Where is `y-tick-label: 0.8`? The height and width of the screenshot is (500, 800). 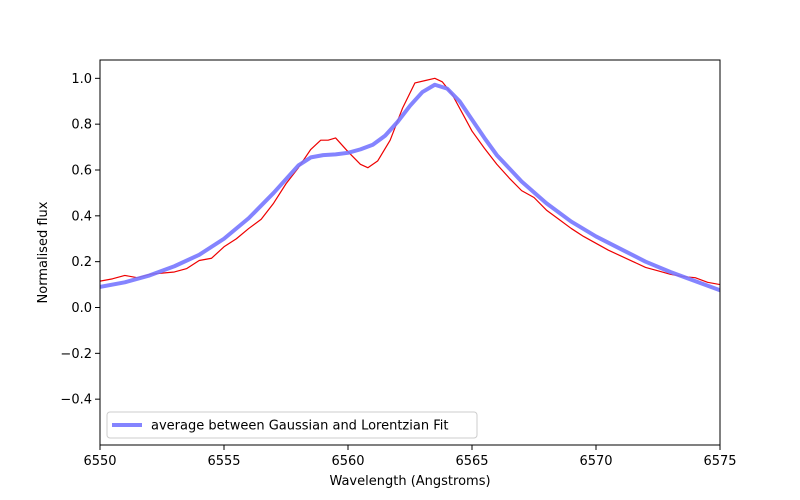 y-tick-label: 0.8 is located at coordinates (81, 125).